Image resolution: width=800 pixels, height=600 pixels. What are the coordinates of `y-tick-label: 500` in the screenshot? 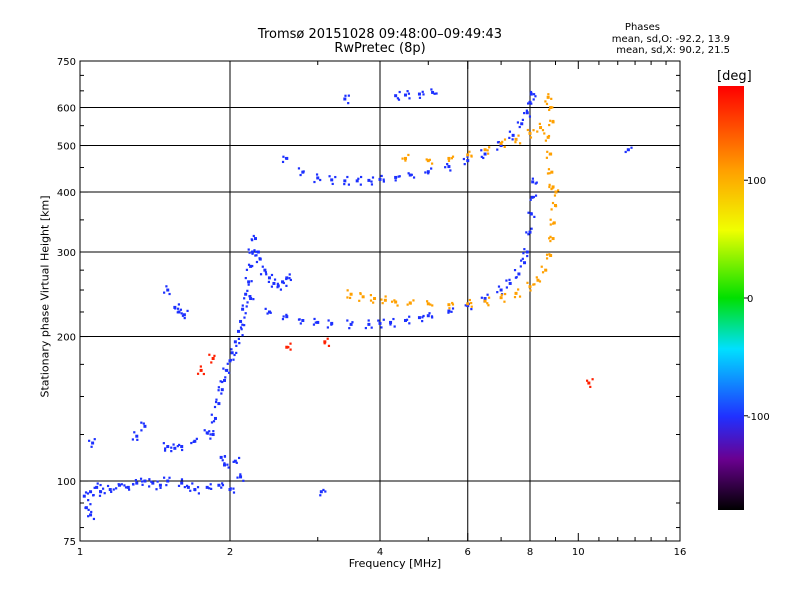 It's located at (66, 147).